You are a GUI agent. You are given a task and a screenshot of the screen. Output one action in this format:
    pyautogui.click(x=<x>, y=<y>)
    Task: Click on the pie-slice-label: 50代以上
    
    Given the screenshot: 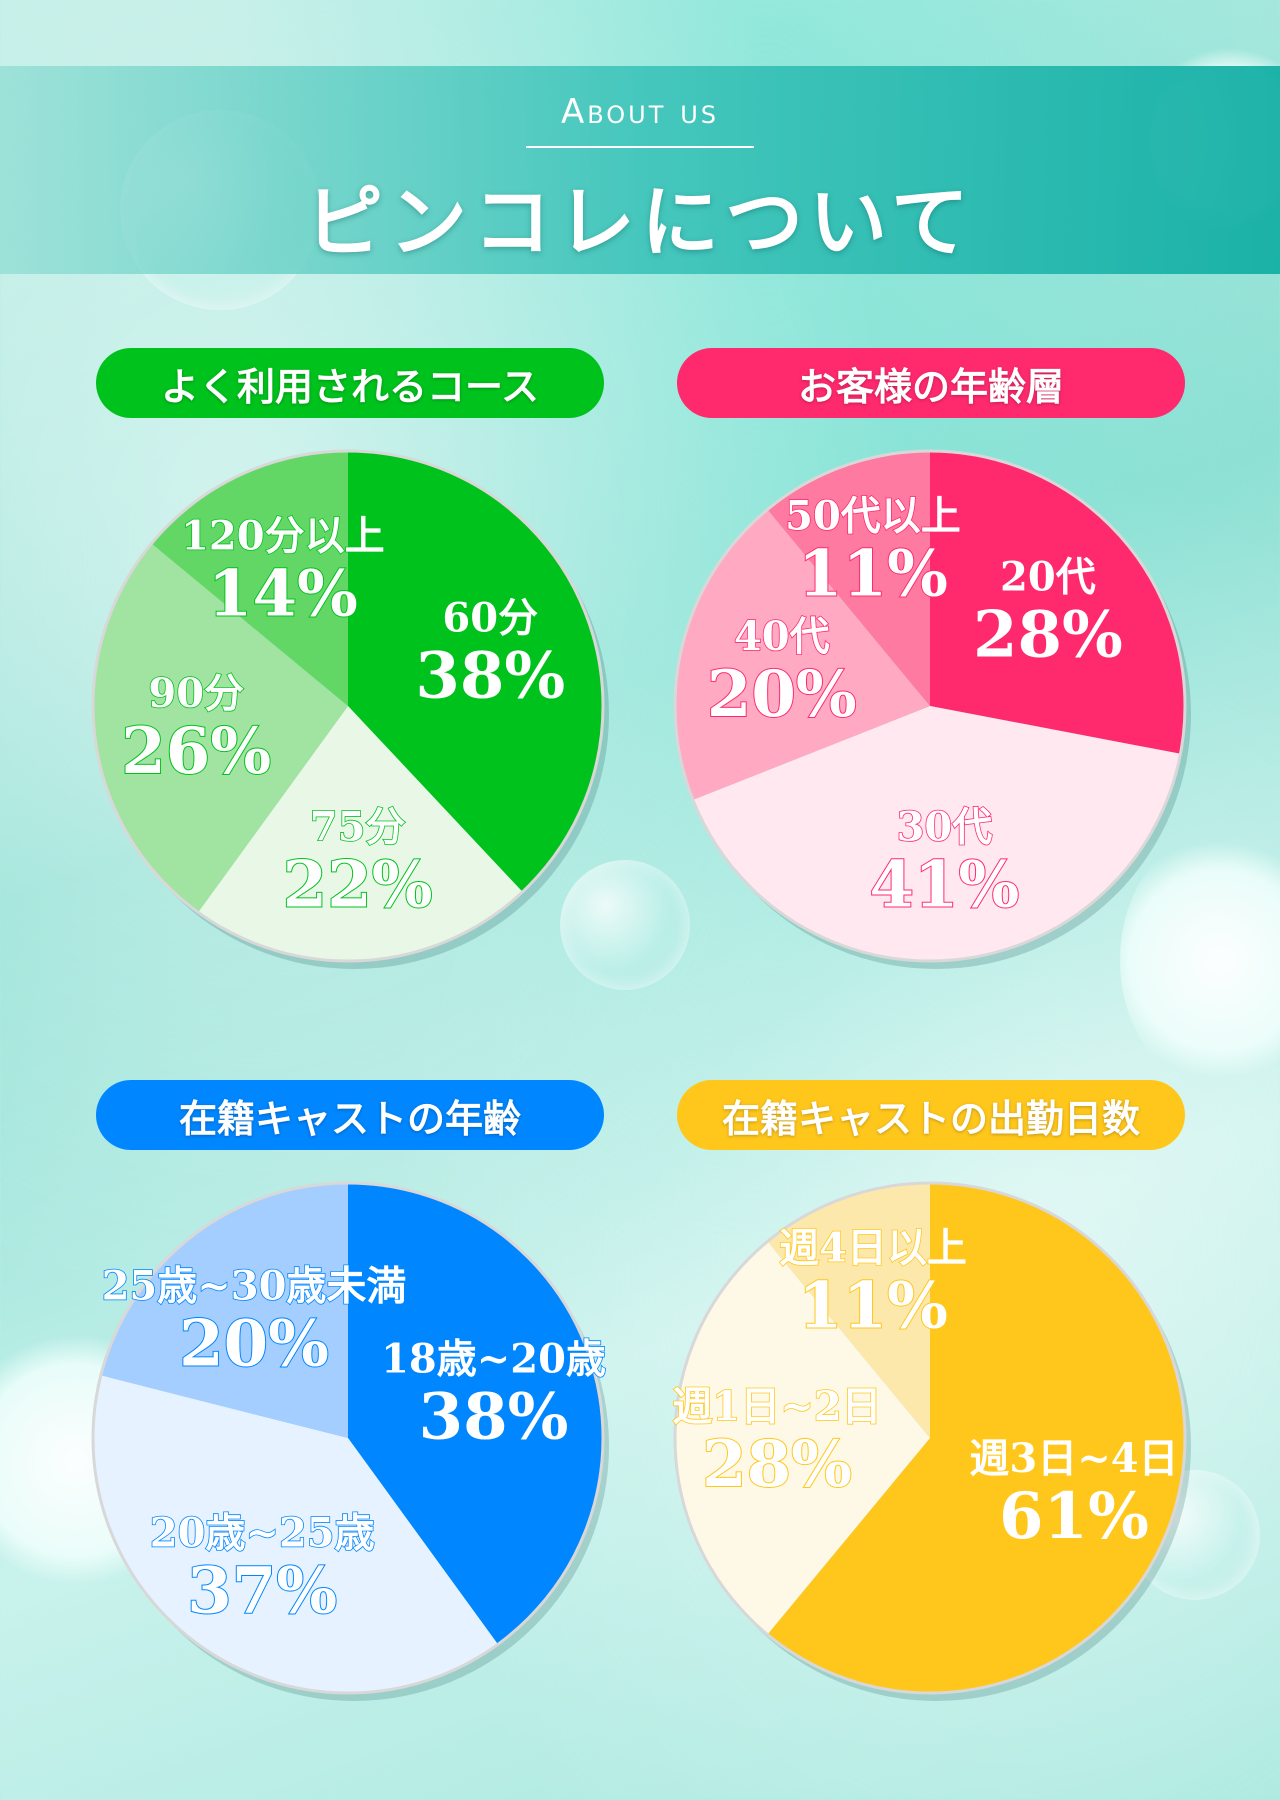 What is the action you would take?
    pyautogui.click(x=873, y=516)
    